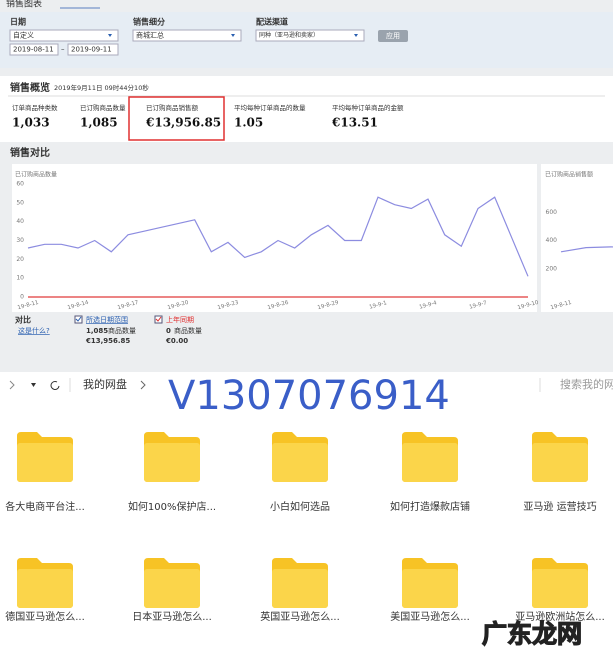  What do you see at coordinates (20, 240) in the screenshot?
I see `y-tick-label: 30` at bounding box center [20, 240].